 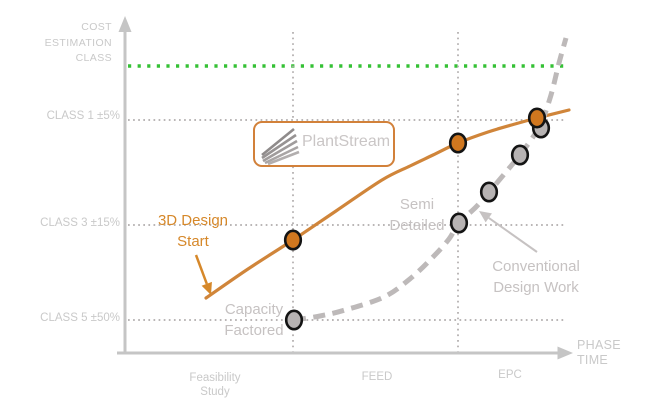 I want to click on y-tick-class-1: CLASS 1 ±5%, so click(x=83, y=116).